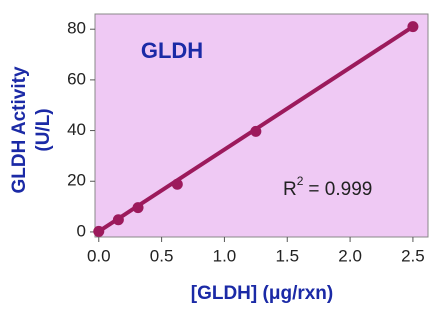 The width and height of the screenshot is (440, 319). What do you see at coordinates (99, 255) in the screenshot?
I see `x-tick-label: 0.0` at bounding box center [99, 255].